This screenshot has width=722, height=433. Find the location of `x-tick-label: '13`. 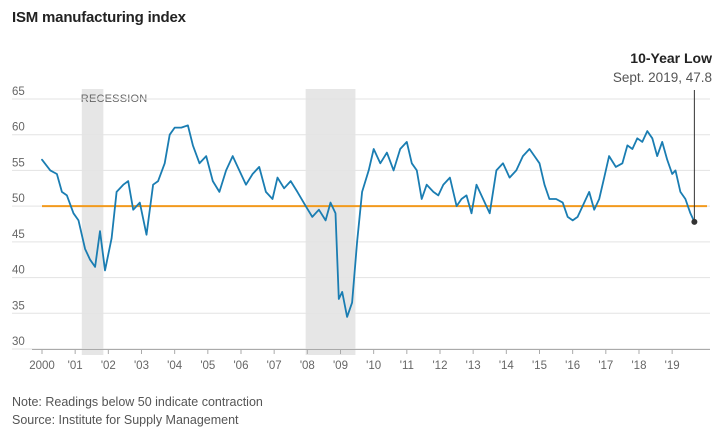

x-tick-label: '13 is located at coordinates (473, 366).